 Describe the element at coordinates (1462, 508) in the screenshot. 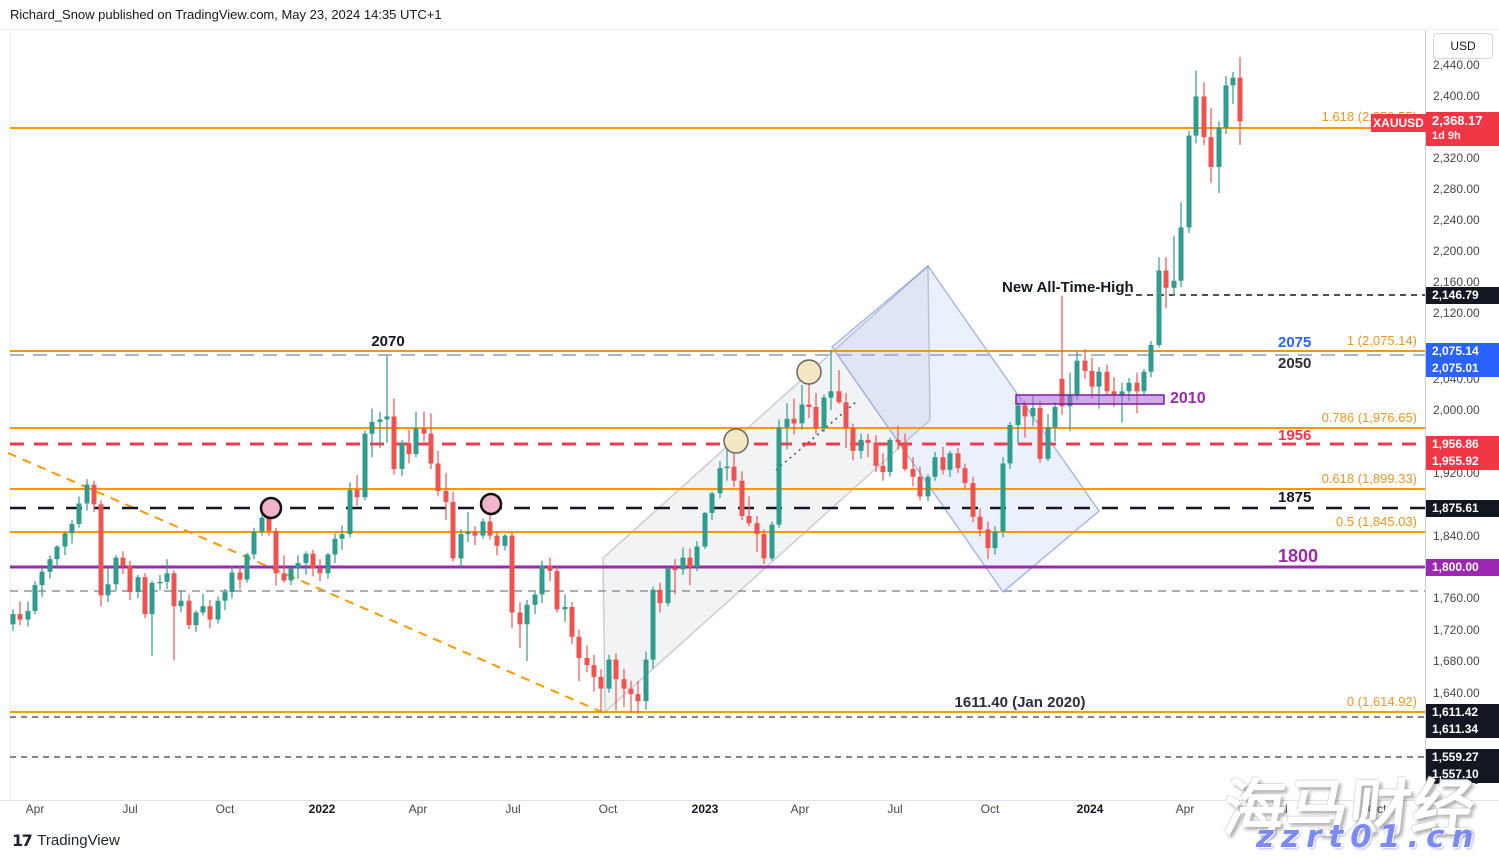

I see `price-label: 1,875.61` at that location.